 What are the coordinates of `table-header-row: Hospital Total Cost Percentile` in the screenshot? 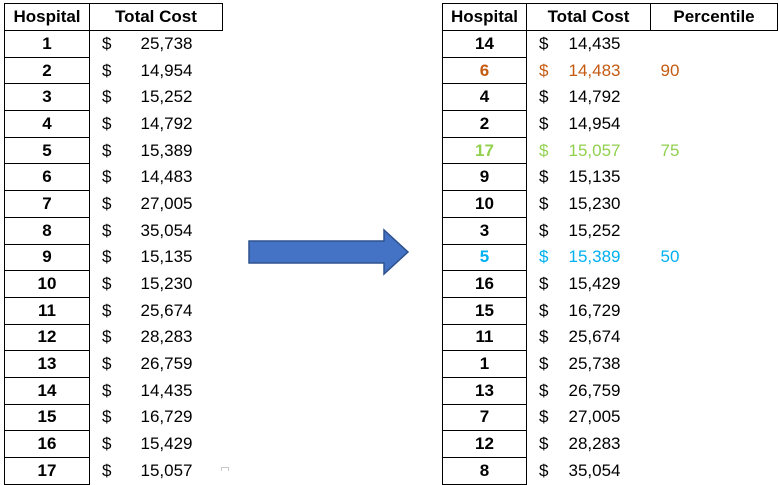 It's located at (610, 17).